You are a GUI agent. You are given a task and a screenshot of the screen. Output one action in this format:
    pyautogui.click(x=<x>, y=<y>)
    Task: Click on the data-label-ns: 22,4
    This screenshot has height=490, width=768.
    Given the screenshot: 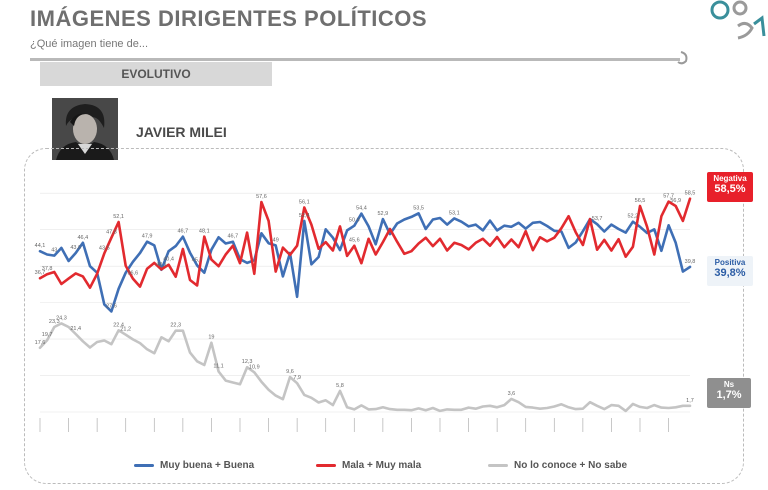 What is the action you would take?
    pyautogui.click(x=118, y=325)
    